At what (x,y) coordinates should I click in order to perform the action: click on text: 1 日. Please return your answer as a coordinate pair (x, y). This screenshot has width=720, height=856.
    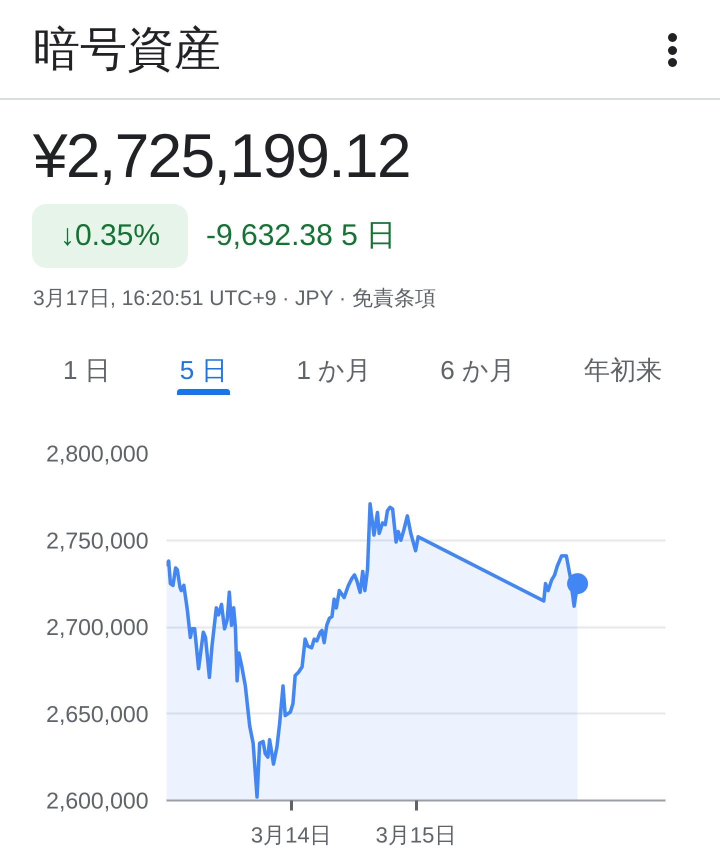
    Looking at the image, I should click on (87, 370).